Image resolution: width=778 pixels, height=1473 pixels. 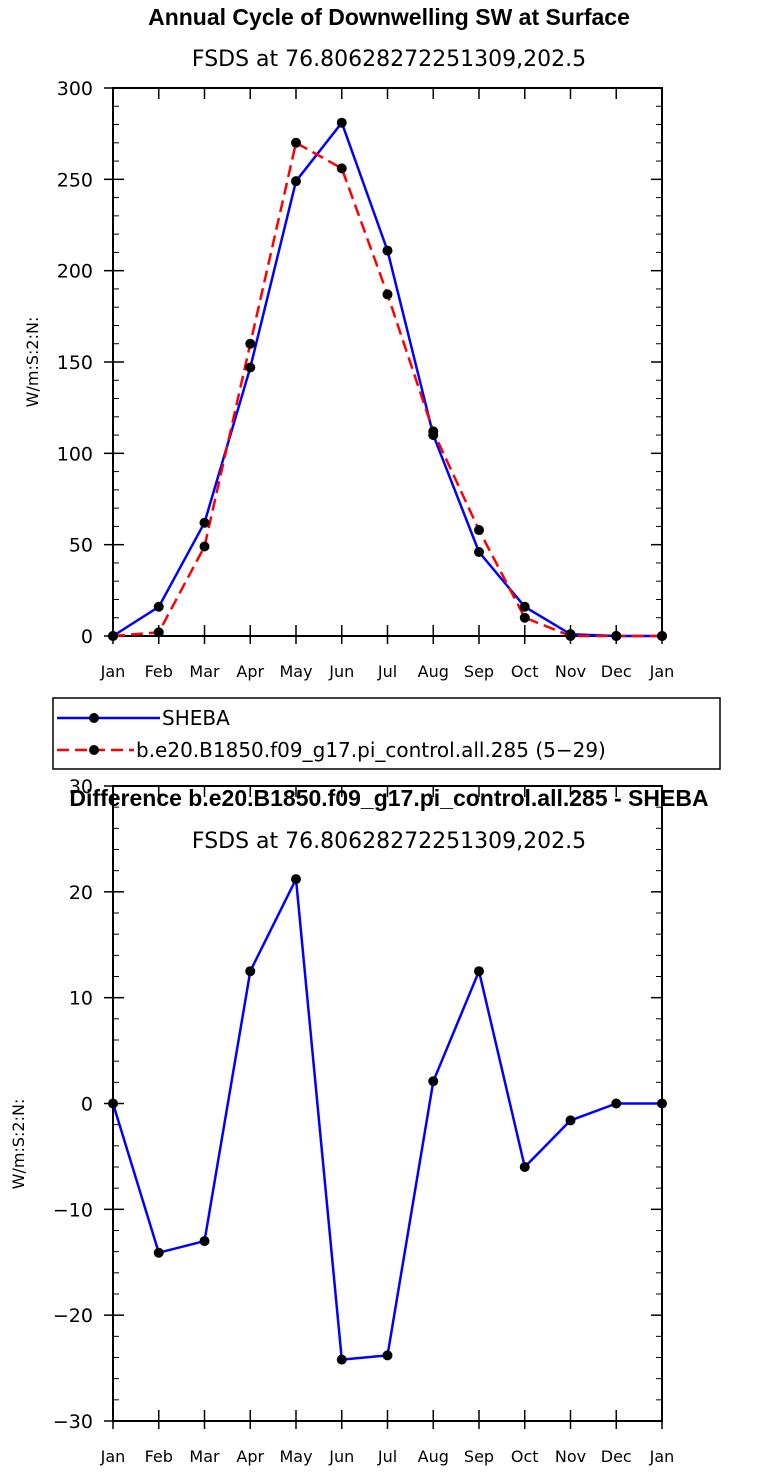 I want to click on legend-marker-model, so click(x=94, y=750).